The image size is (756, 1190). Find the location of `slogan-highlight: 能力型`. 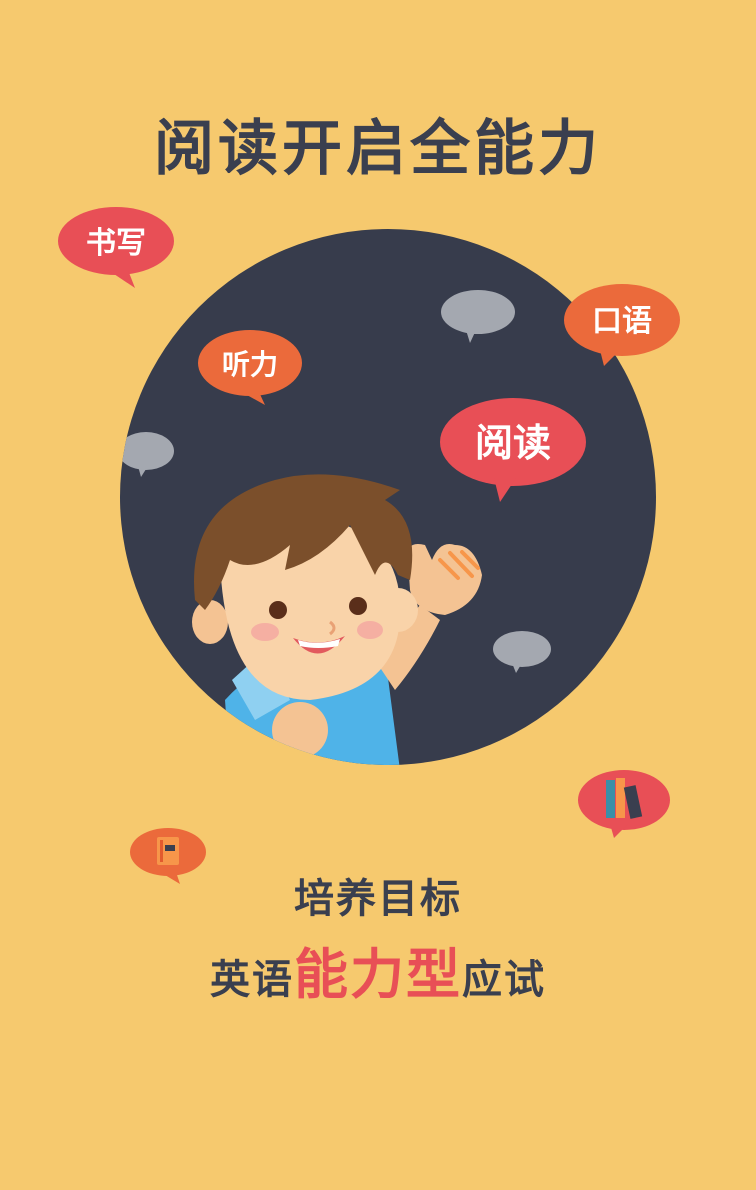

slogan-highlight: 能力型 is located at coordinates (378, 974).